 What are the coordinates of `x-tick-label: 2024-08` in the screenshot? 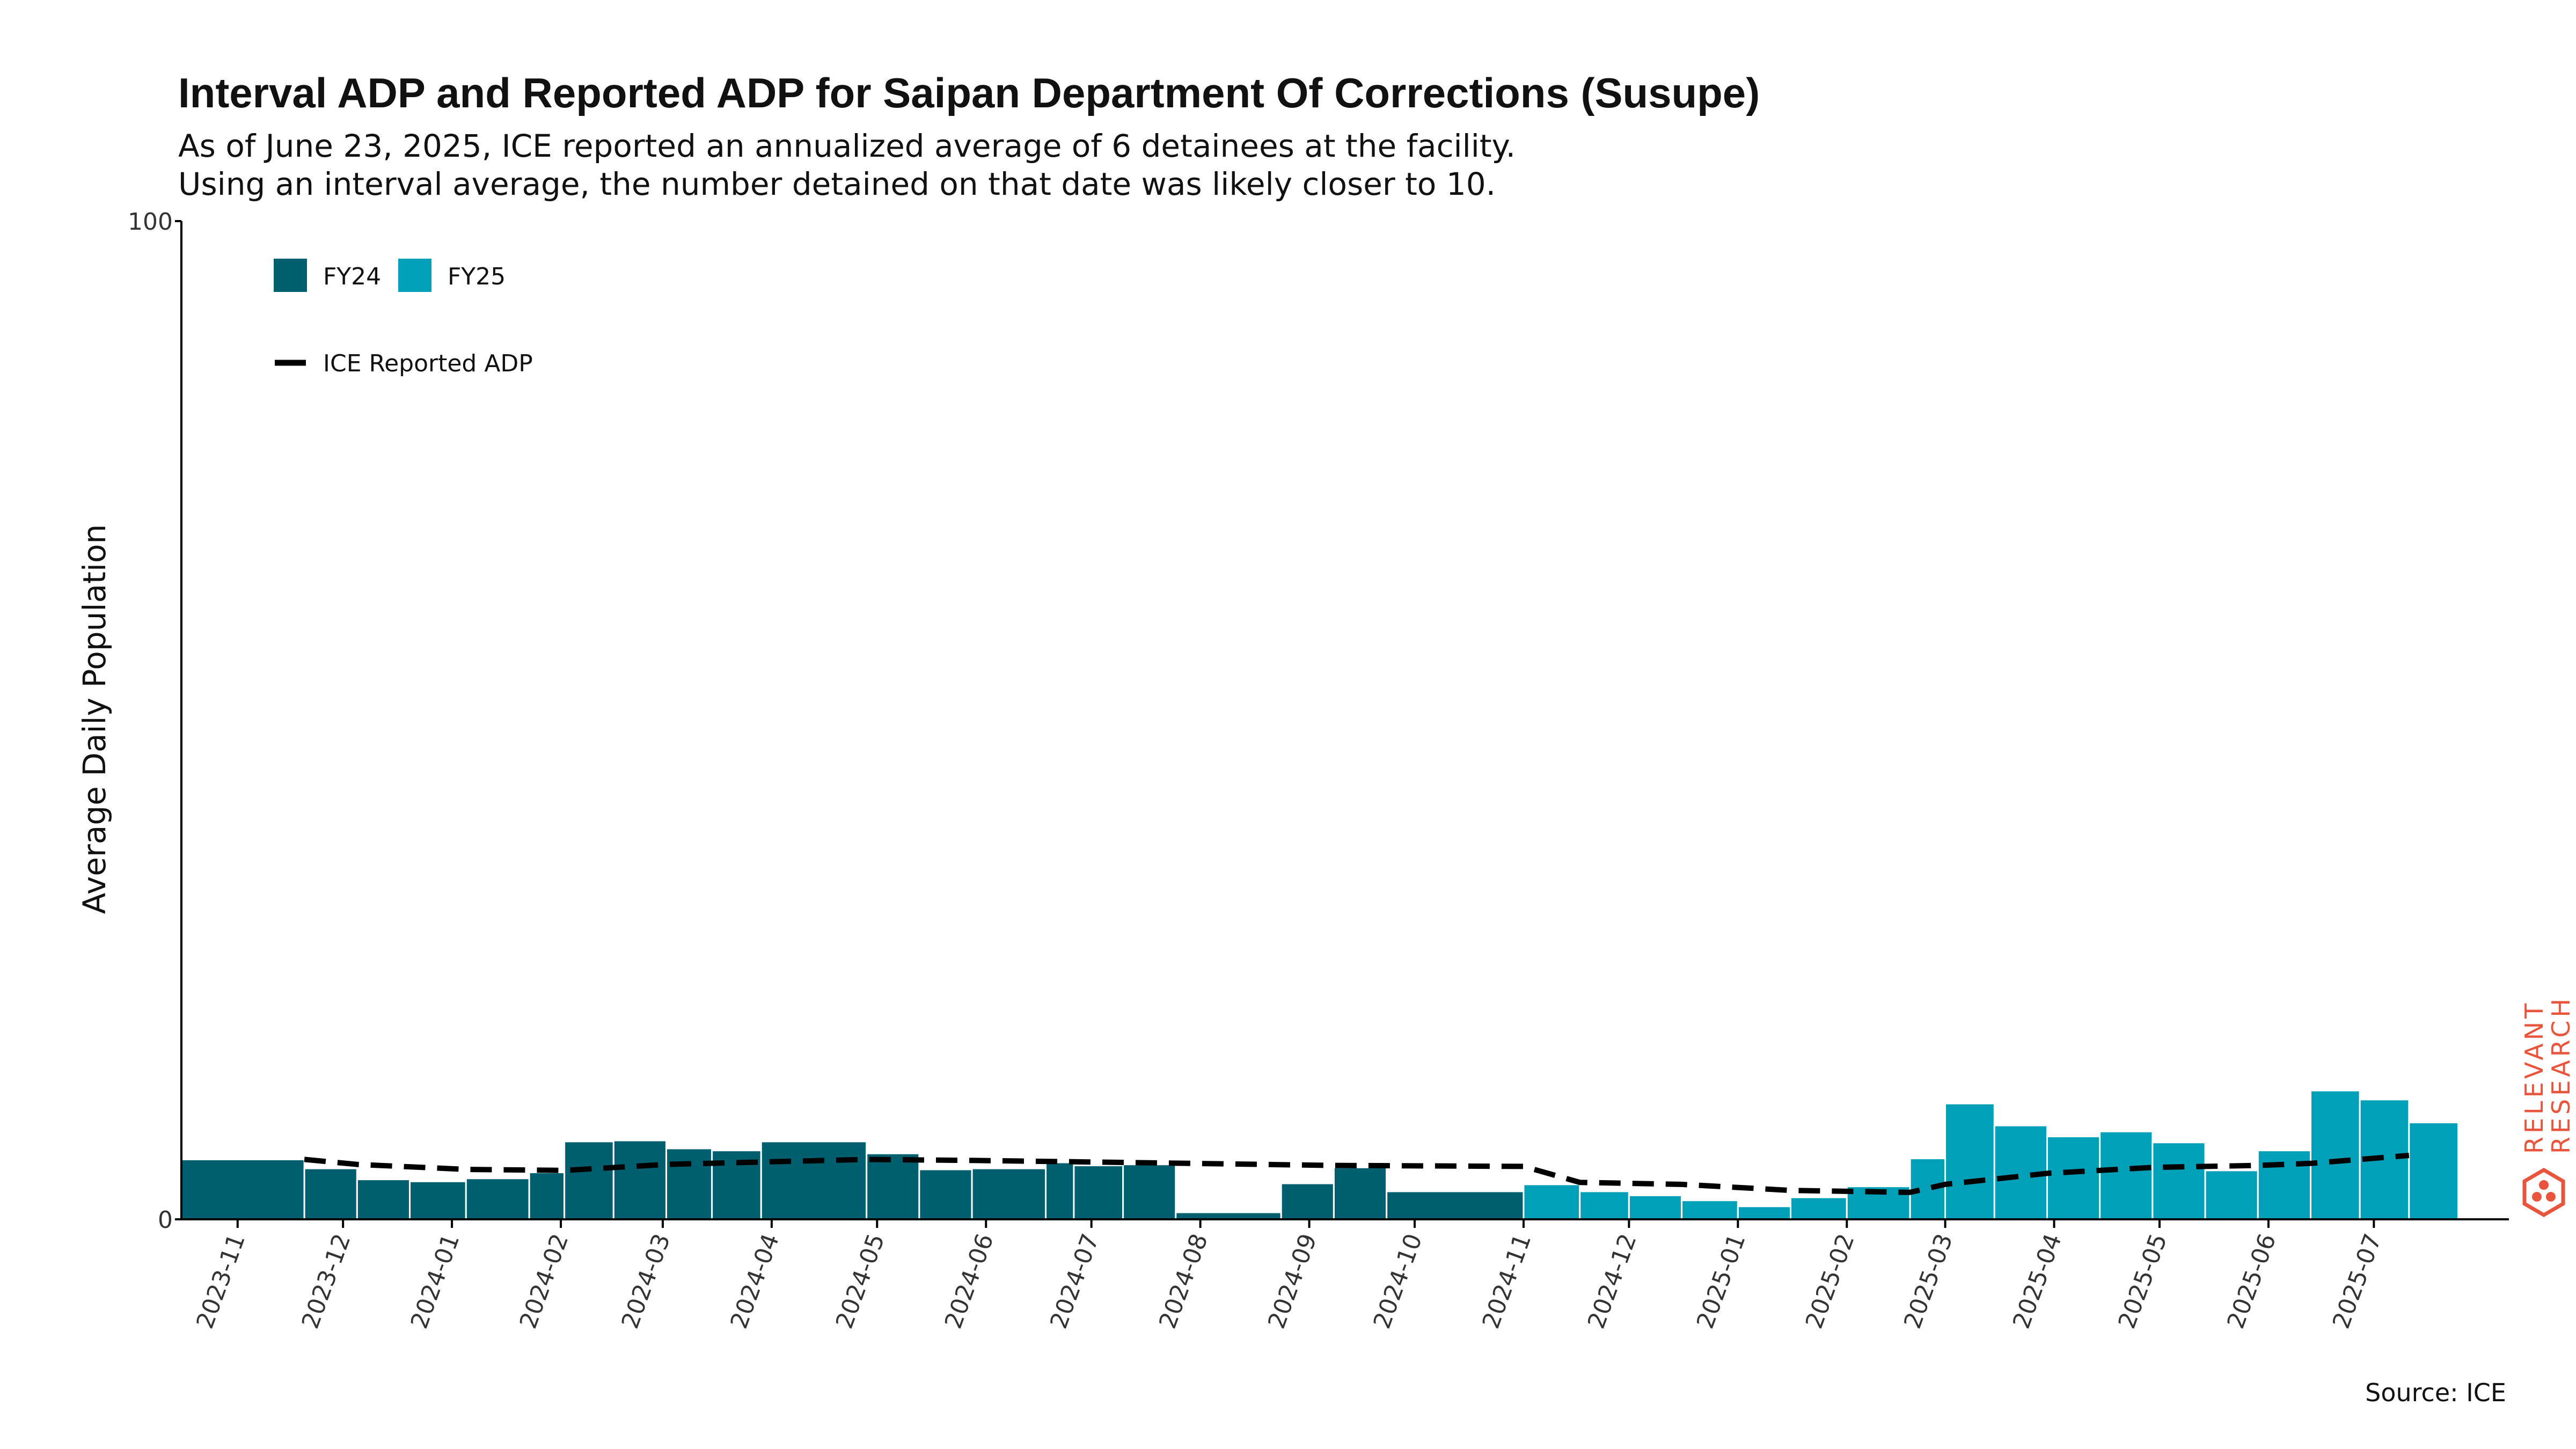 It's located at (1183, 1281).